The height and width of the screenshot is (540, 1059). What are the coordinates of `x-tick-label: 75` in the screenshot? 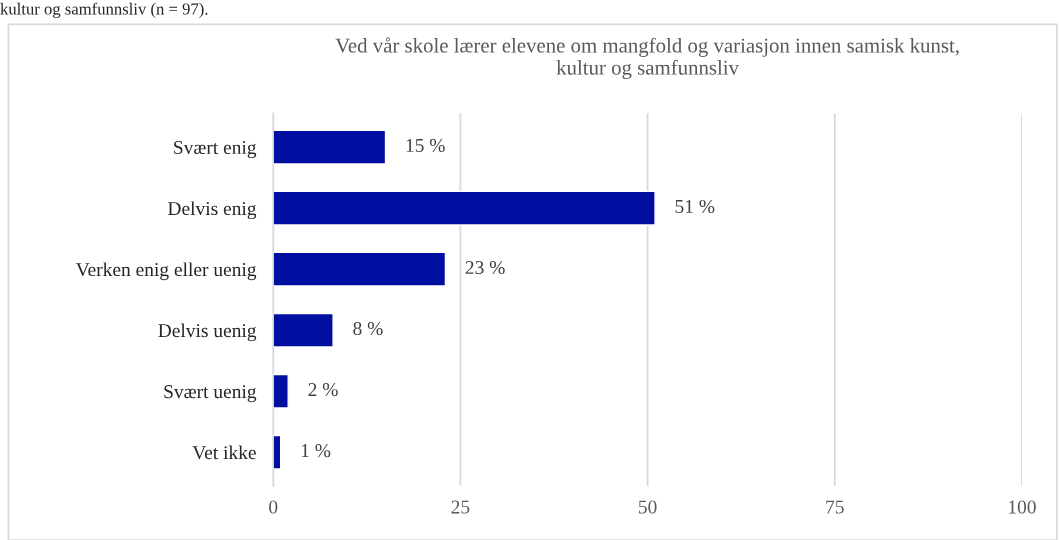 It's located at (835, 507).